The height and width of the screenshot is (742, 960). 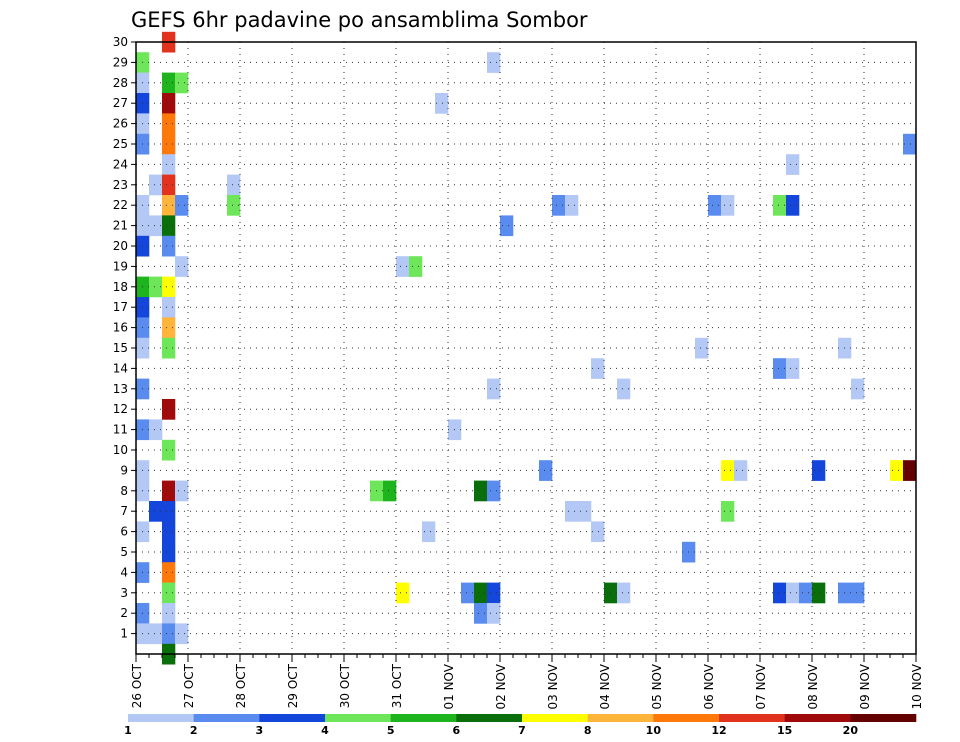 I want to click on y-tick-label: 25, so click(x=120, y=144).